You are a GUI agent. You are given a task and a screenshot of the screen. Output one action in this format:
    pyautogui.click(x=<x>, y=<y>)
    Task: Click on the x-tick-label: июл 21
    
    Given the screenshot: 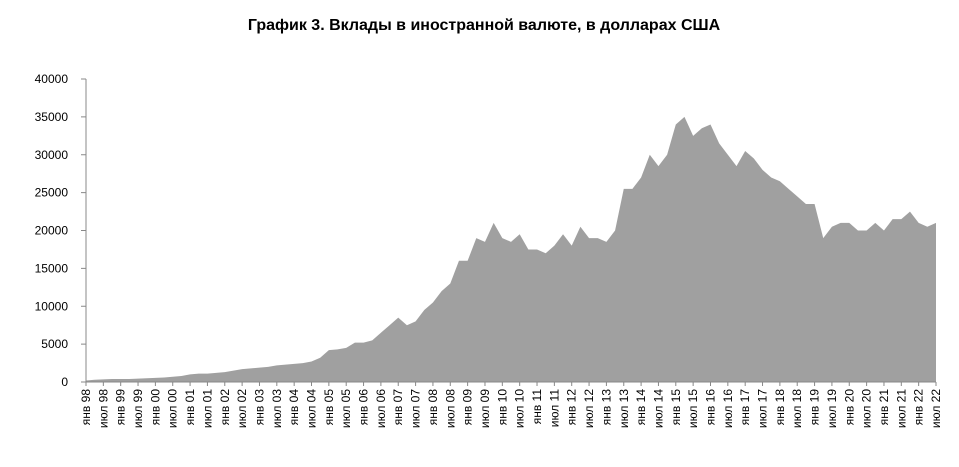 What is the action you would take?
    pyautogui.click(x=901, y=408)
    